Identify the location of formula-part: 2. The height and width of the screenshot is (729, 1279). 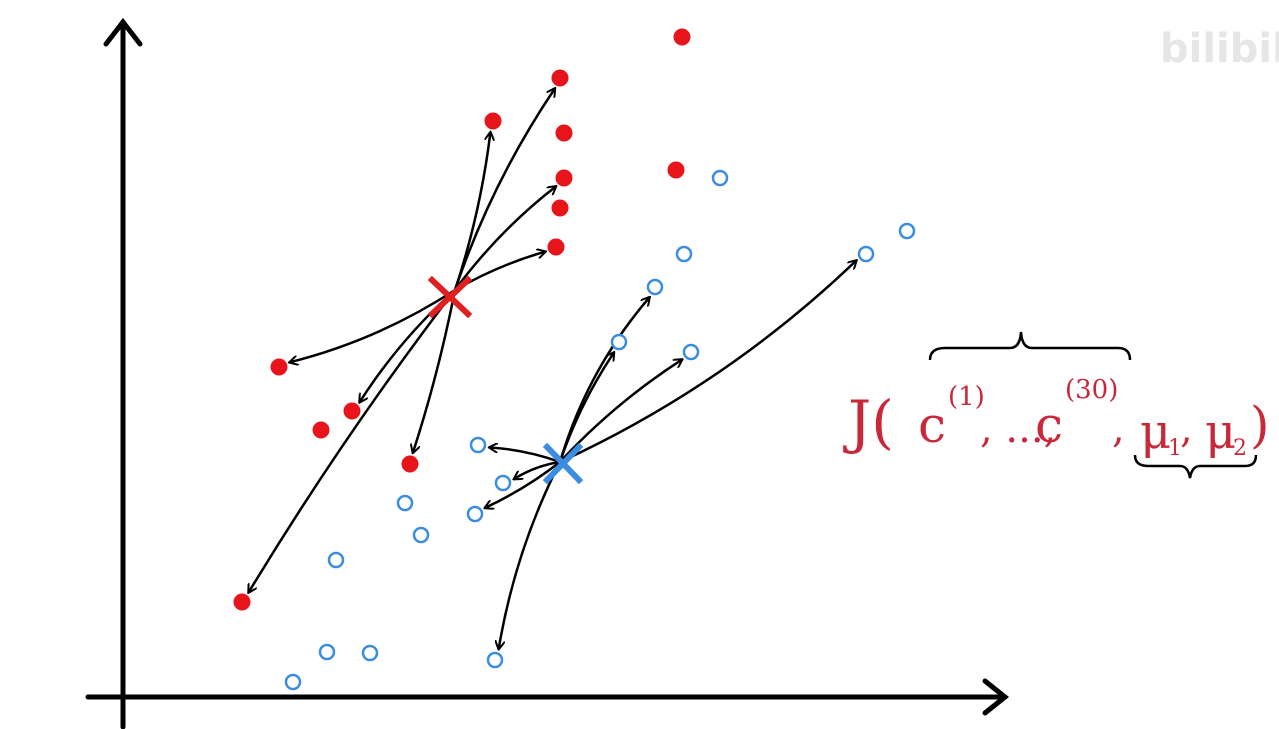
(1240, 448).